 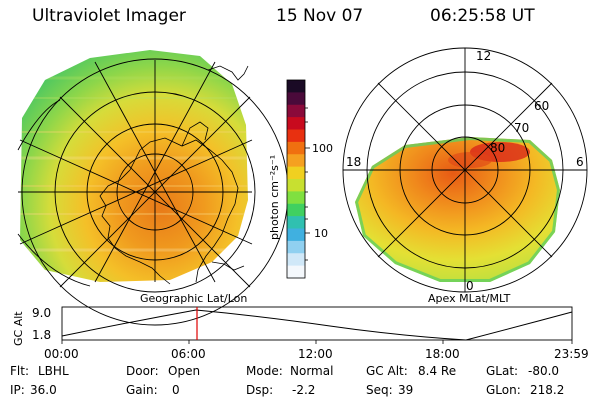 What do you see at coordinates (188, 354) in the screenshot?
I see `altitude-xtick-0600: 06:00` at bounding box center [188, 354].